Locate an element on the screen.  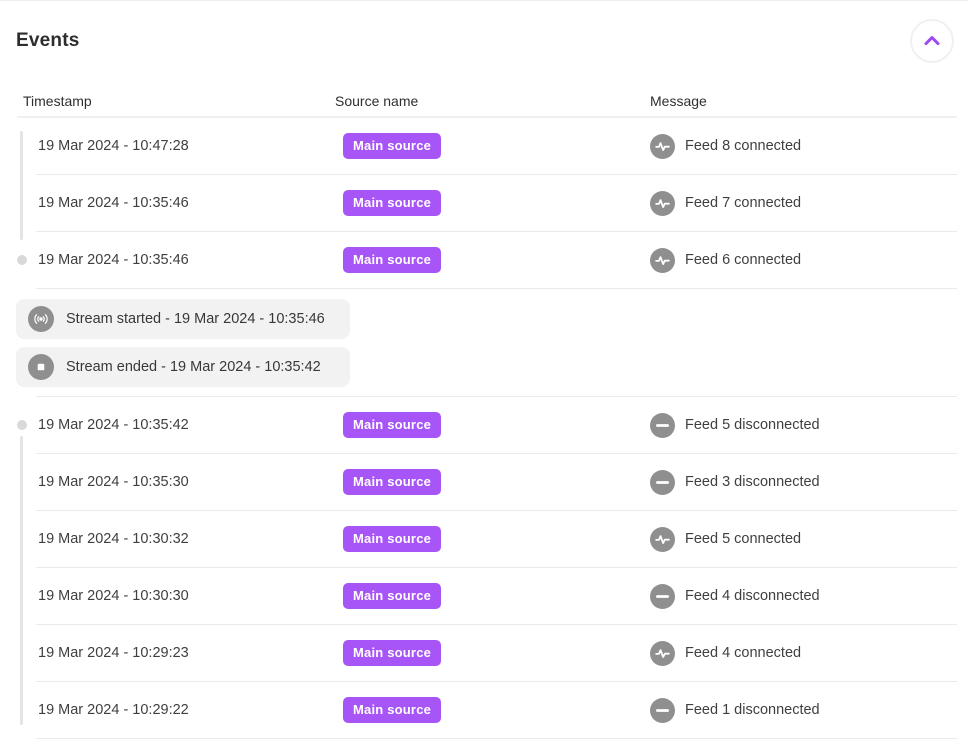
event-timestamp: 19 Mar 2024 - 10:29:22 is located at coordinates (113, 710).